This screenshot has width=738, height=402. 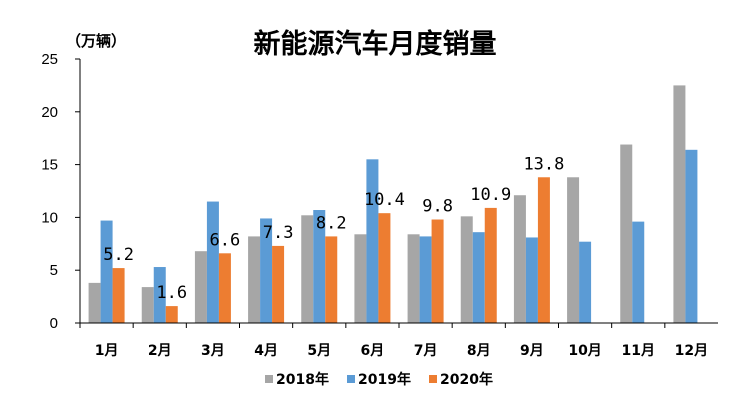 What do you see at coordinates (331, 223) in the screenshot?
I see `data-label: 8.2` at bounding box center [331, 223].